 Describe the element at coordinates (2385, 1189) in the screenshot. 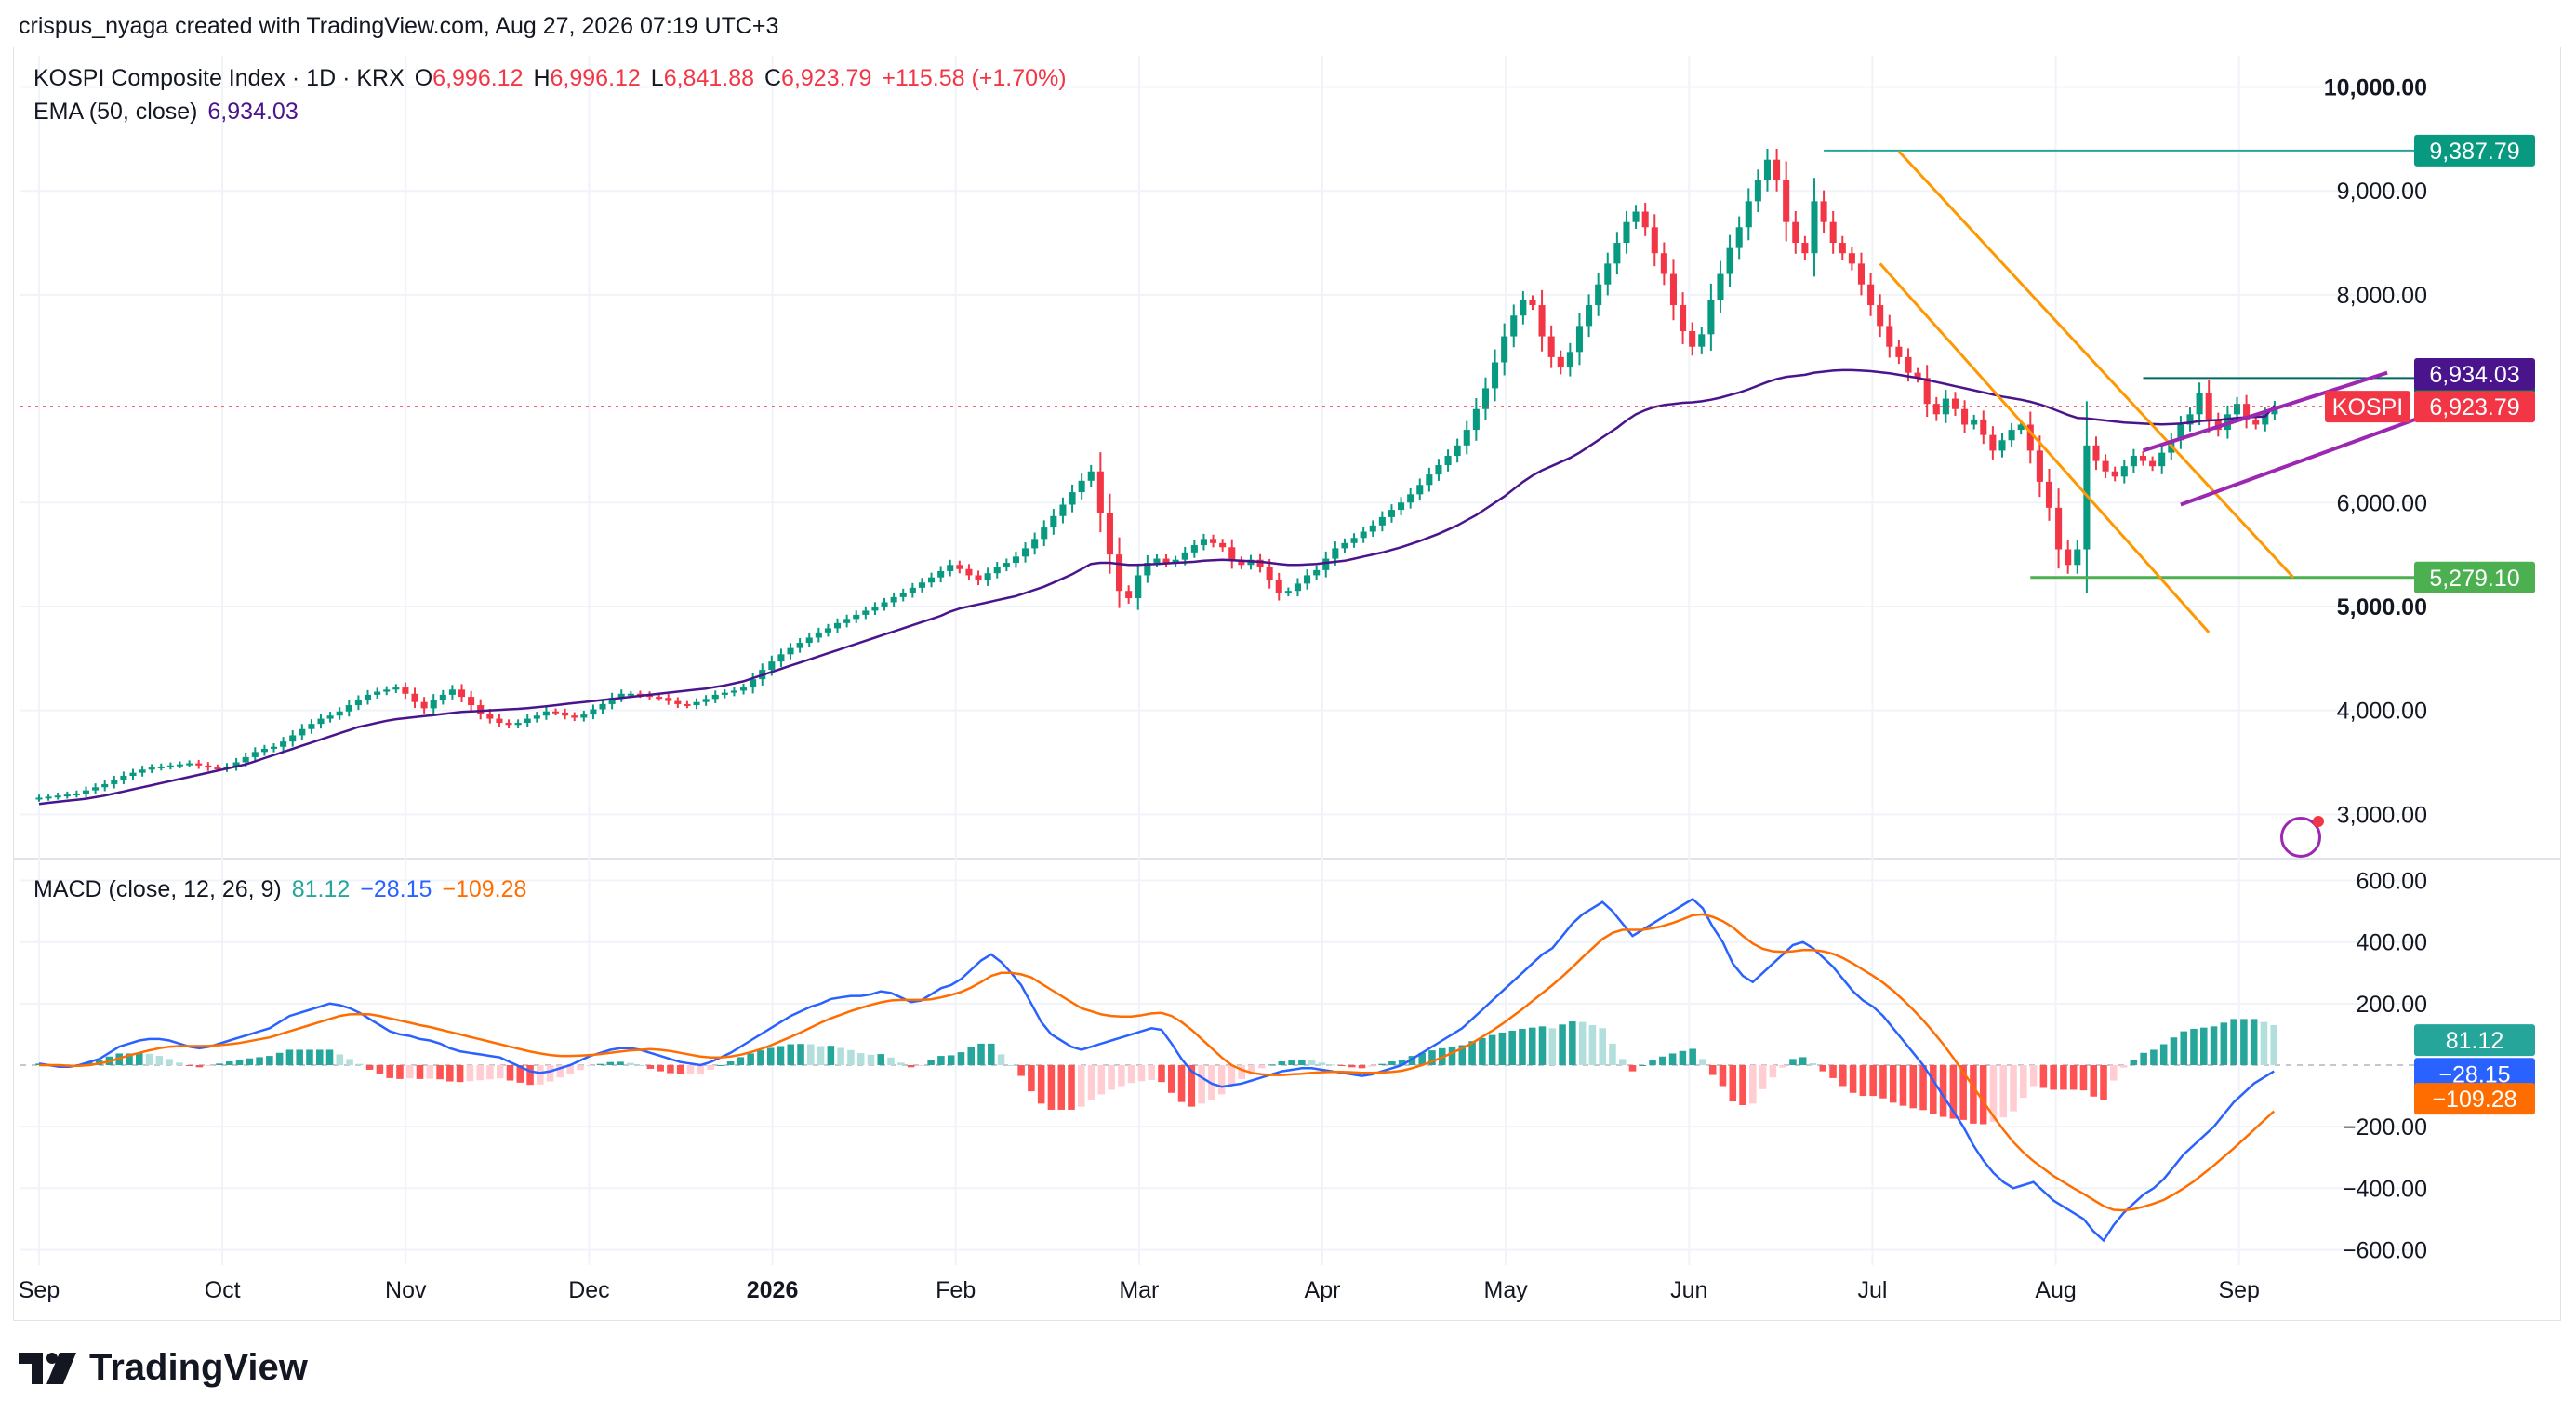

I see `macd-tick-label: −400.00` at that location.